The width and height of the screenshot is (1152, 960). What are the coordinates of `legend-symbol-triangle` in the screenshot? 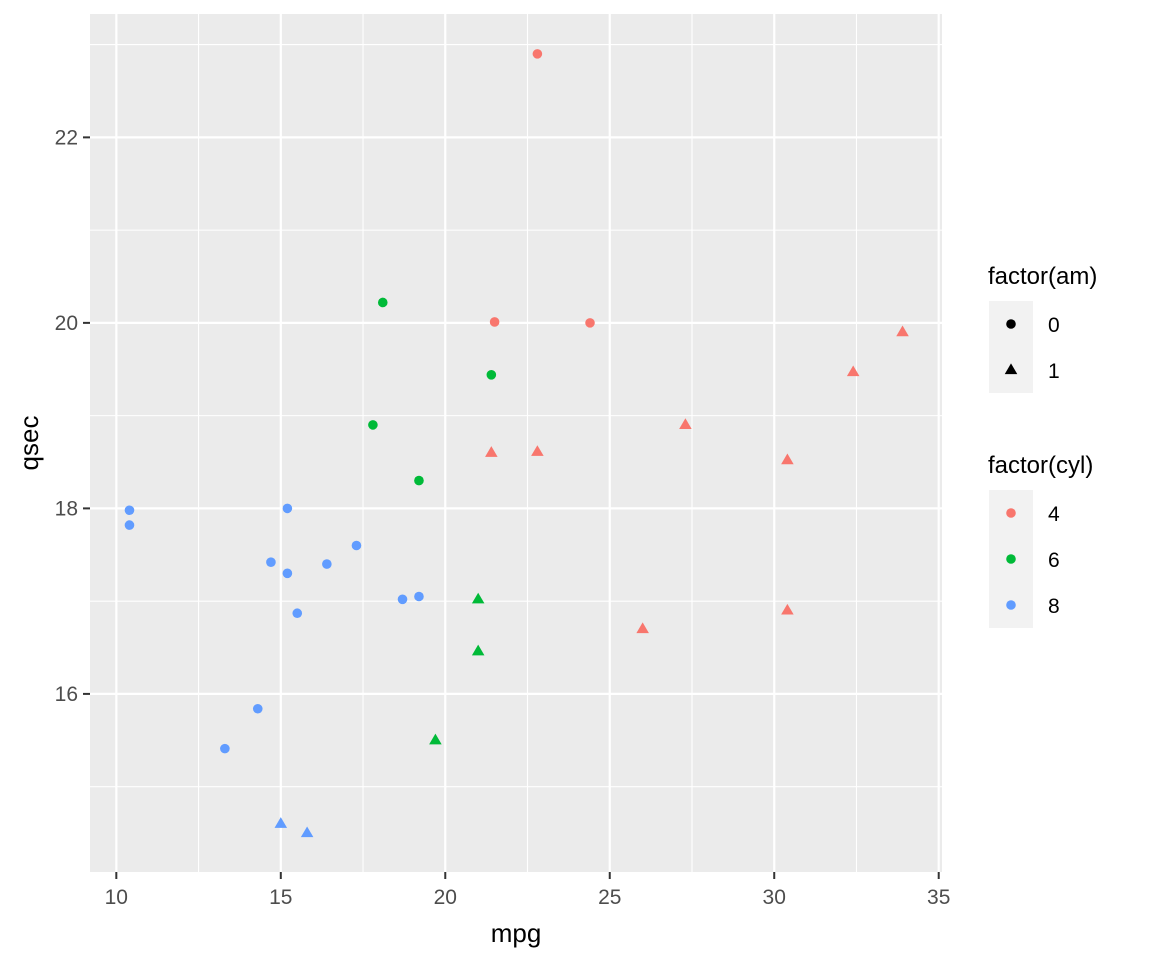 It's located at (1011, 369).